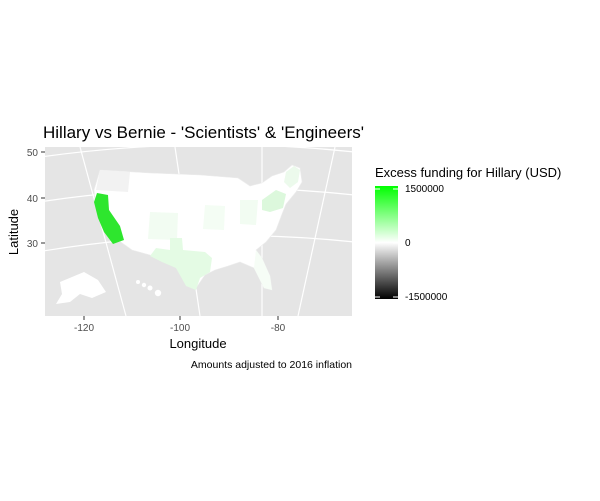  What do you see at coordinates (25, 201) in the screenshot?
I see `y-axis: 50 40 30 Latitude` at bounding box center [25, 201].